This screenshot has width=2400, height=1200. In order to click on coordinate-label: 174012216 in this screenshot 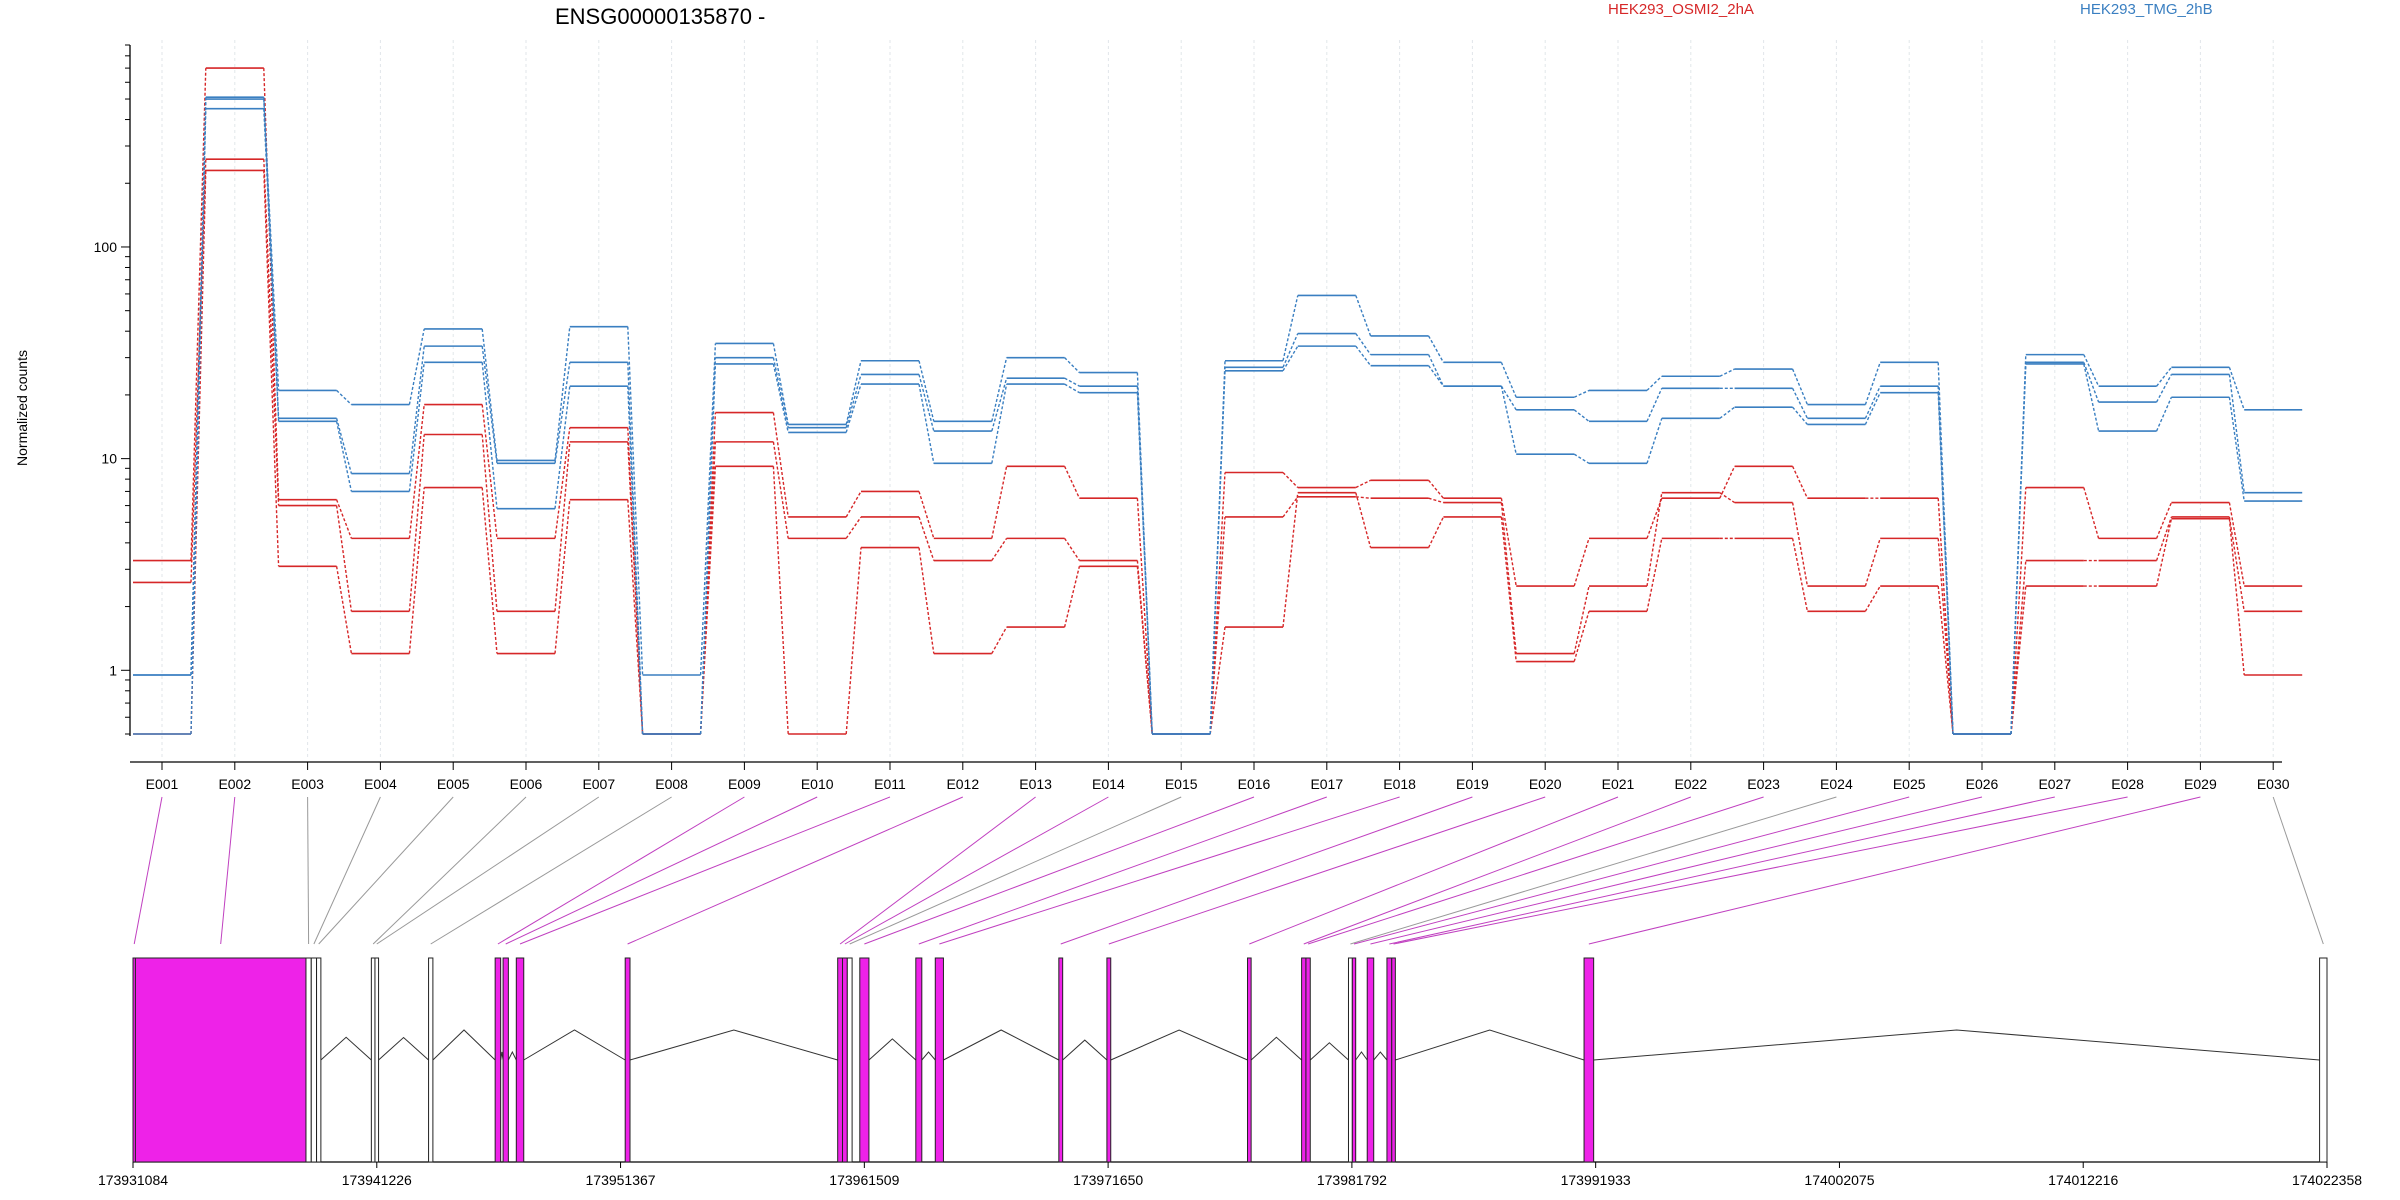, I will do `click(2083, 1180)`.